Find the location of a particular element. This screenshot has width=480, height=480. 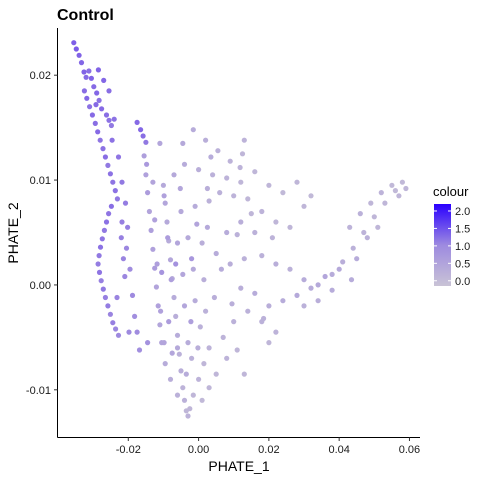

legend-ticks: 2.0 1.5 1.0 0.5 0.0 is located at coordinates (452, 247).